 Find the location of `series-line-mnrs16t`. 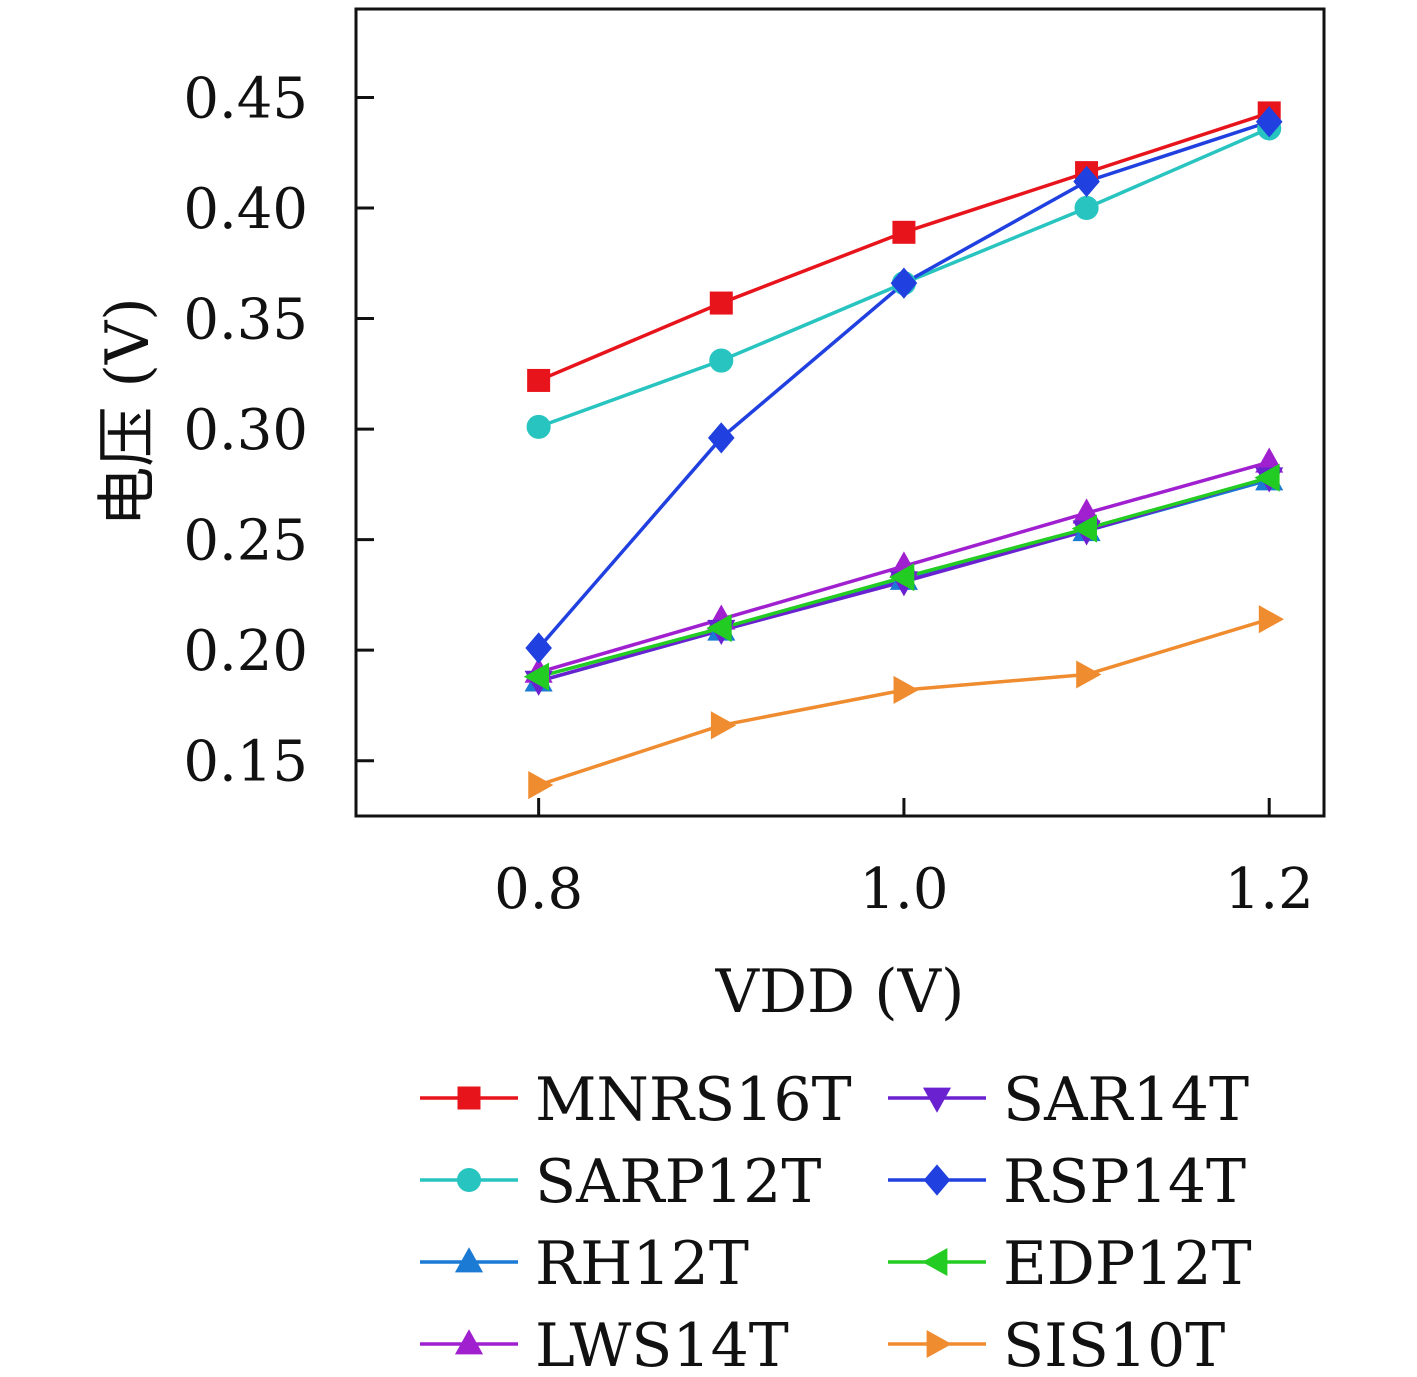

series-line-mnrs16t is located at coordinates (903, 247).